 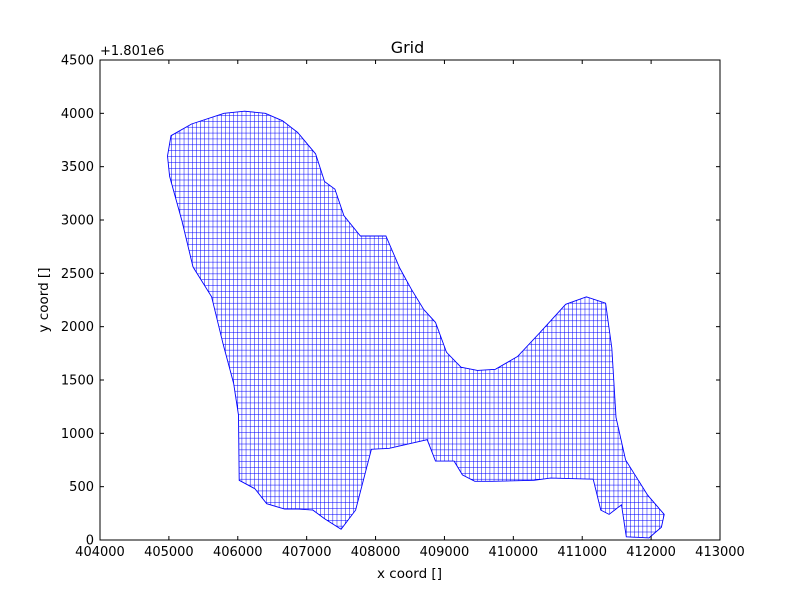 What do you see at coordinates (77, 274) in the screenshot?
I see `y-tick-label: 2500` at bounding box center [77, 274].